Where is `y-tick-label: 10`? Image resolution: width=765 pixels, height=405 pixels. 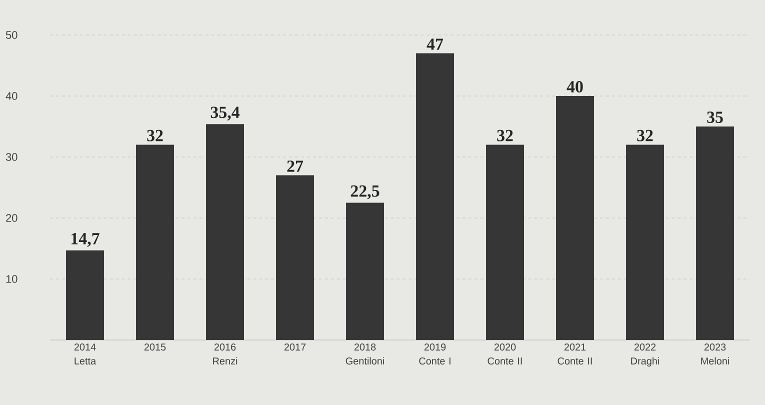 y-tick-label: 10 is located at coordinates (12, 279).